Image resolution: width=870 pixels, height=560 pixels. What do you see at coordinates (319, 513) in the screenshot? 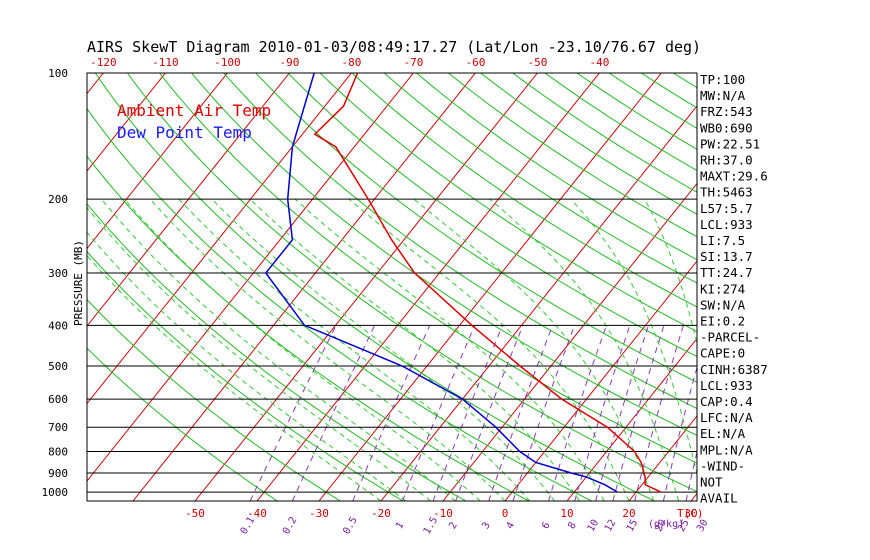
I see `bottom-temp-tick-label: -30` at bounding box center [319, 513].